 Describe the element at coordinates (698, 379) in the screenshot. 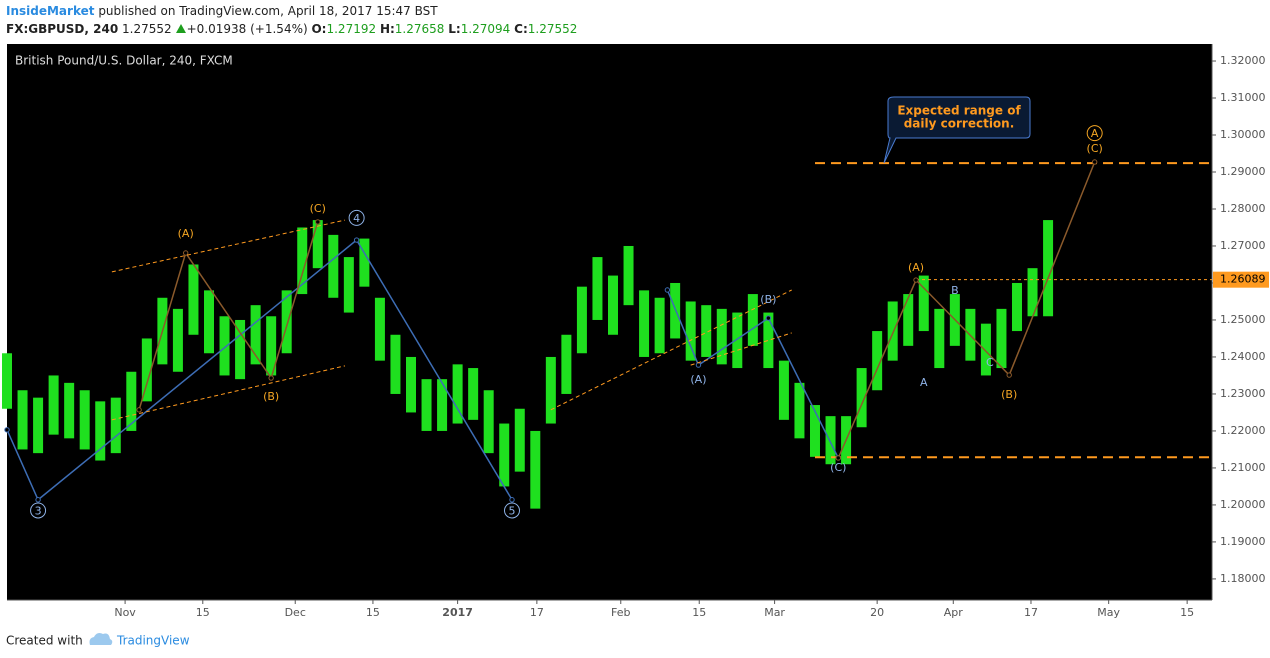

I see `wave-label: (A)` at that location.